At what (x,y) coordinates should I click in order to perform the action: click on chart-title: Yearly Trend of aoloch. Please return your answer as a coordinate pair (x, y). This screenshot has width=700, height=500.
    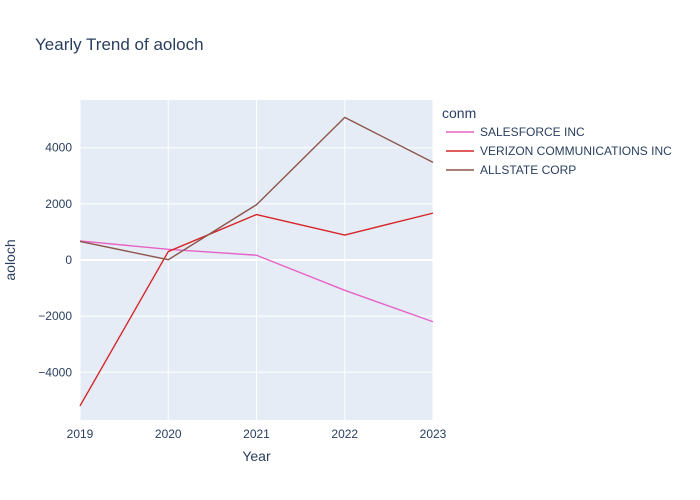
    Looking at the image, I should click on (119, 44).